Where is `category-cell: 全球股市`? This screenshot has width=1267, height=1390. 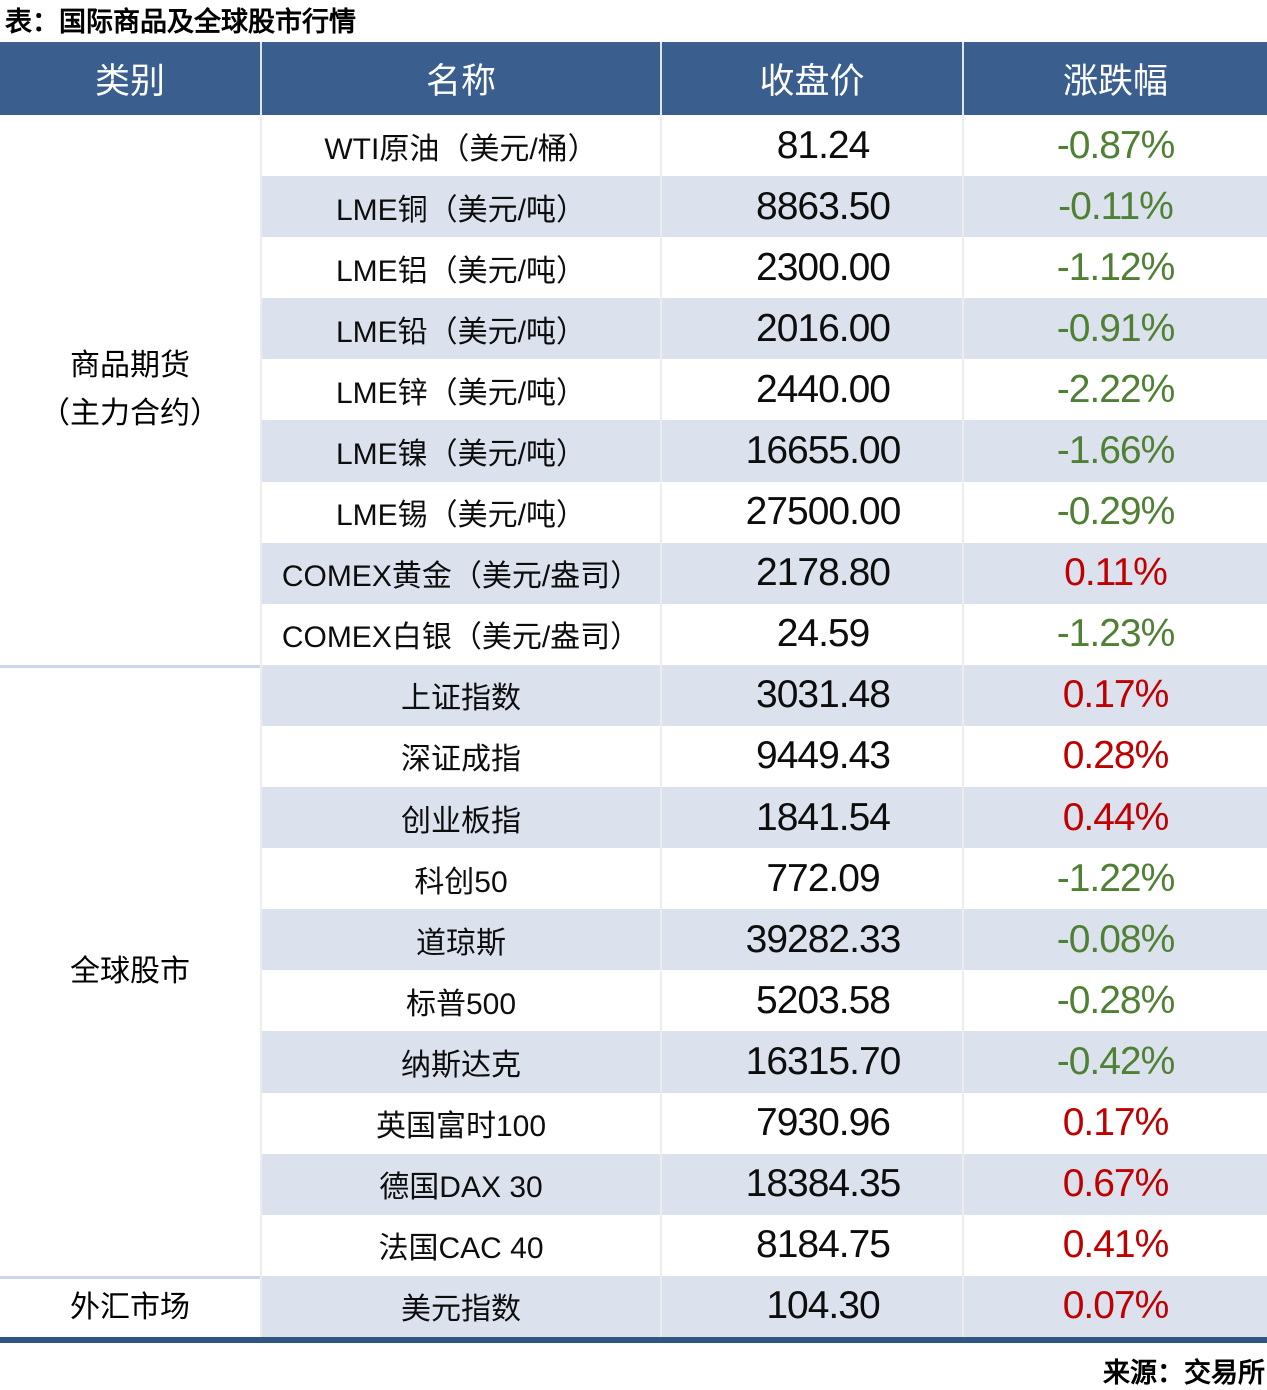
category-cell: 全球股市 is located at coordinates (130, 970).